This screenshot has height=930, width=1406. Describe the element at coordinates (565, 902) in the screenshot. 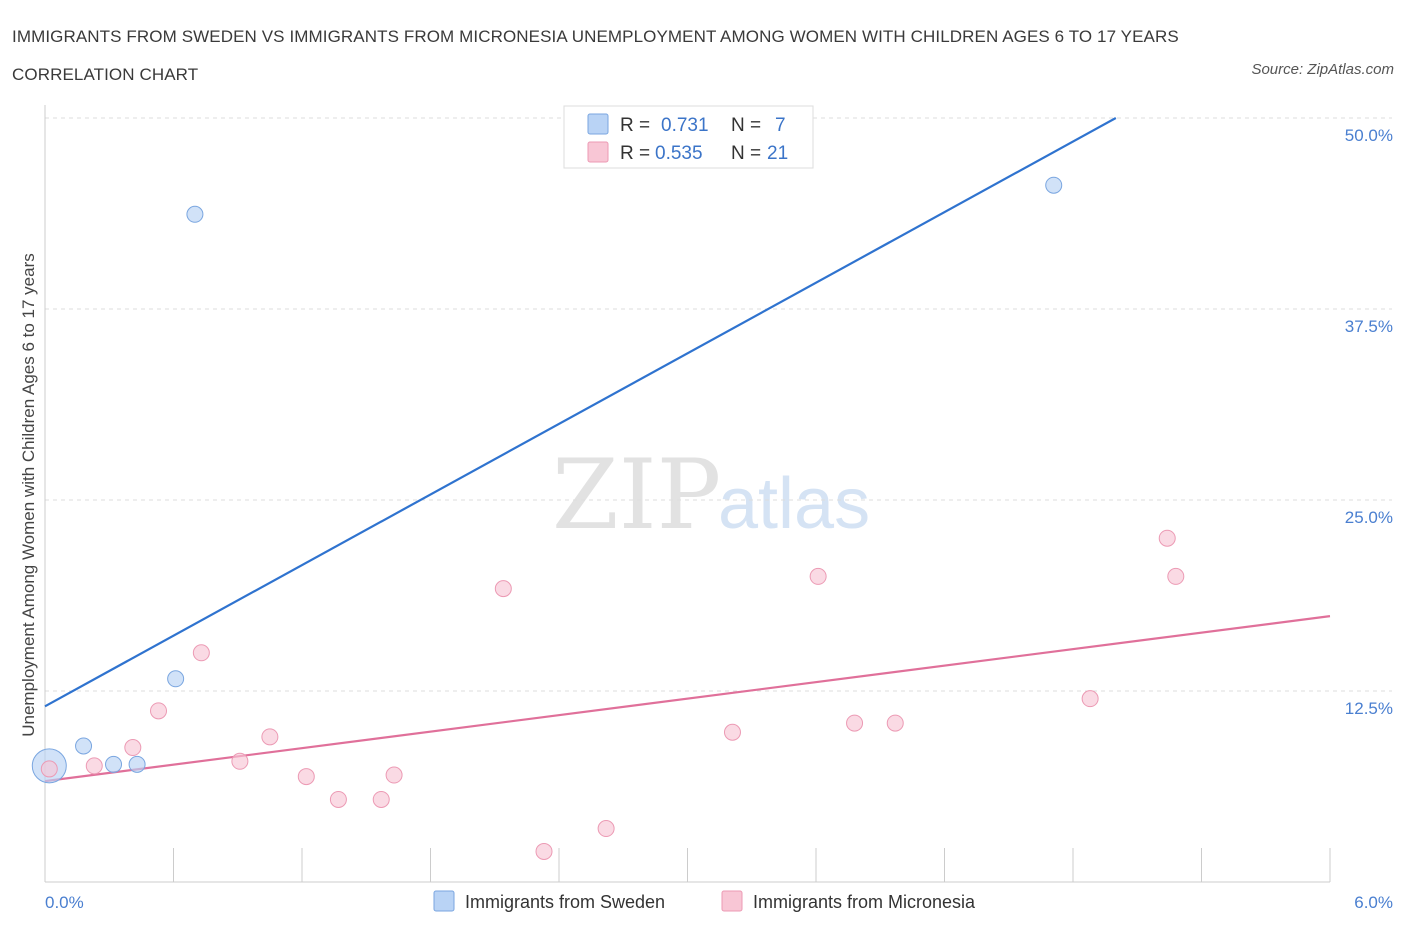

I see `series-legend-label-sweden: Immigrants from Sweden` at that location.